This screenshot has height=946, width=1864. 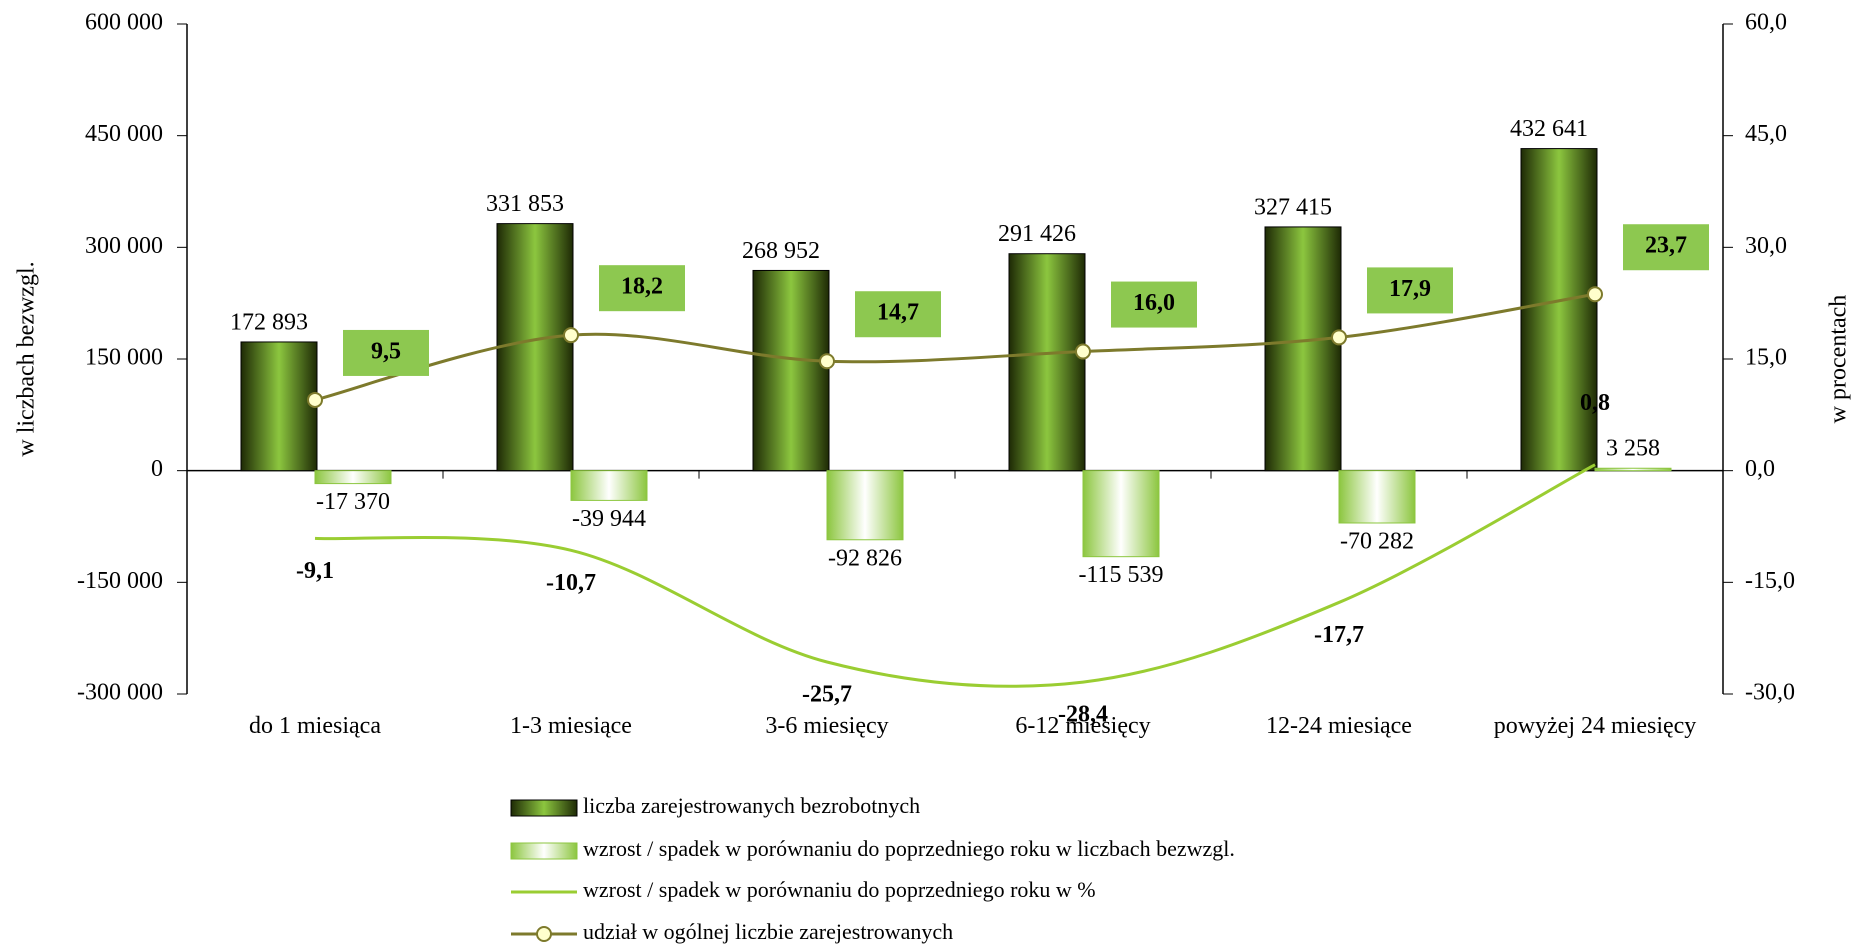 What do you see at coordinates (827, 694) in the screenshot?
I see `line-value-label: -25,7` at bounding box center [827, 694].